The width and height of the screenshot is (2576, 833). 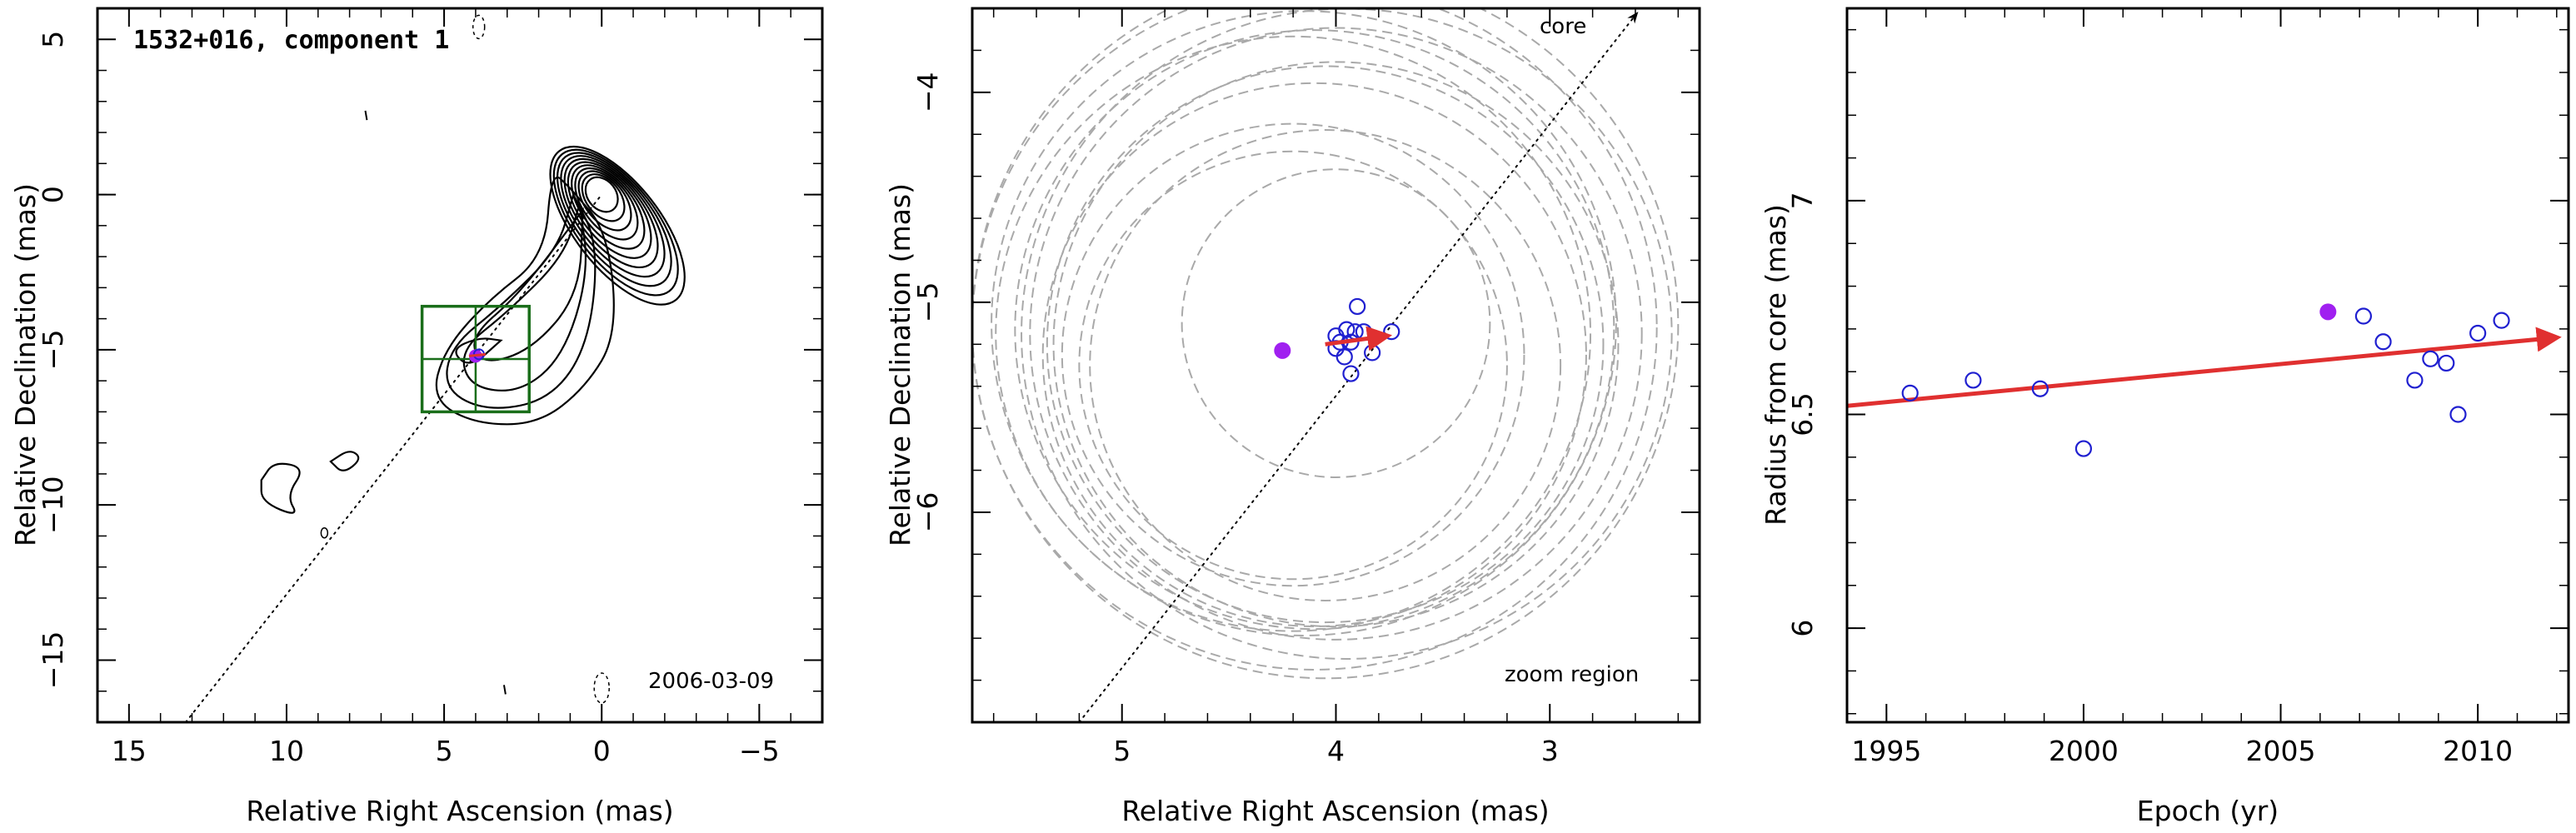 I want to click on panel3-xlabel: Epoch (yr), so click(x=2208, y=811).